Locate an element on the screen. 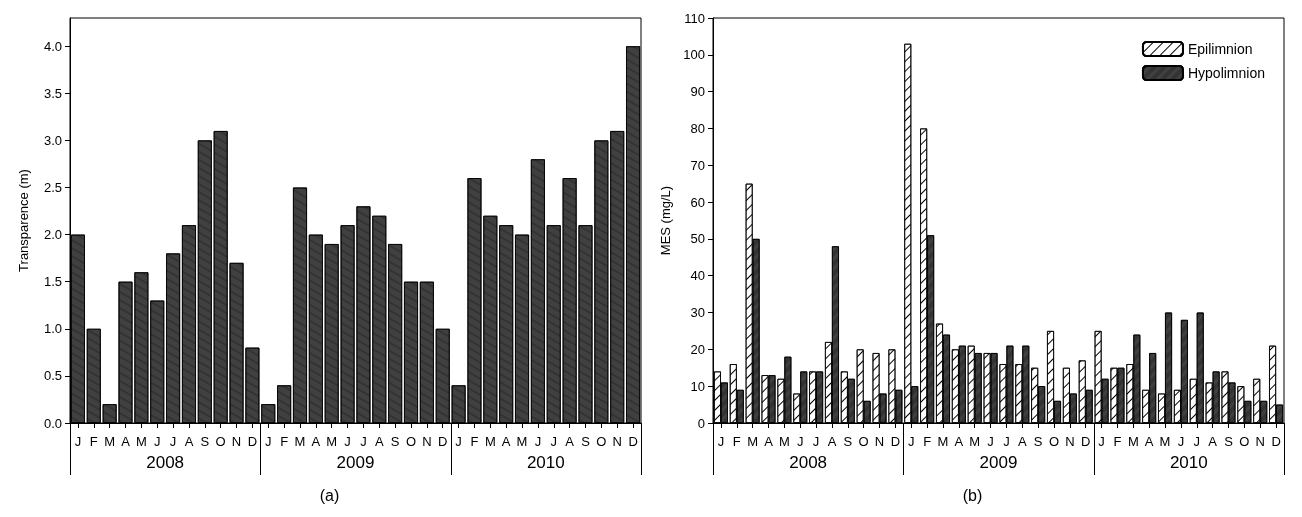 Image resolution: width=1302 pixels, height=517 pixels. y-tick-label: 10 is located at coordinates (697, 386).